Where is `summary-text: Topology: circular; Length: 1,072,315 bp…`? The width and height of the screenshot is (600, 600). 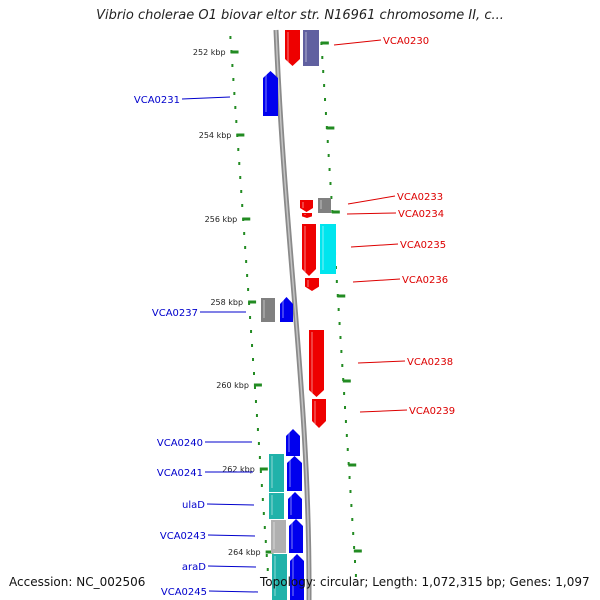
summary-text: Topology: circular; Length: 1,072,315 bp… is located at coordinates (425, 582).